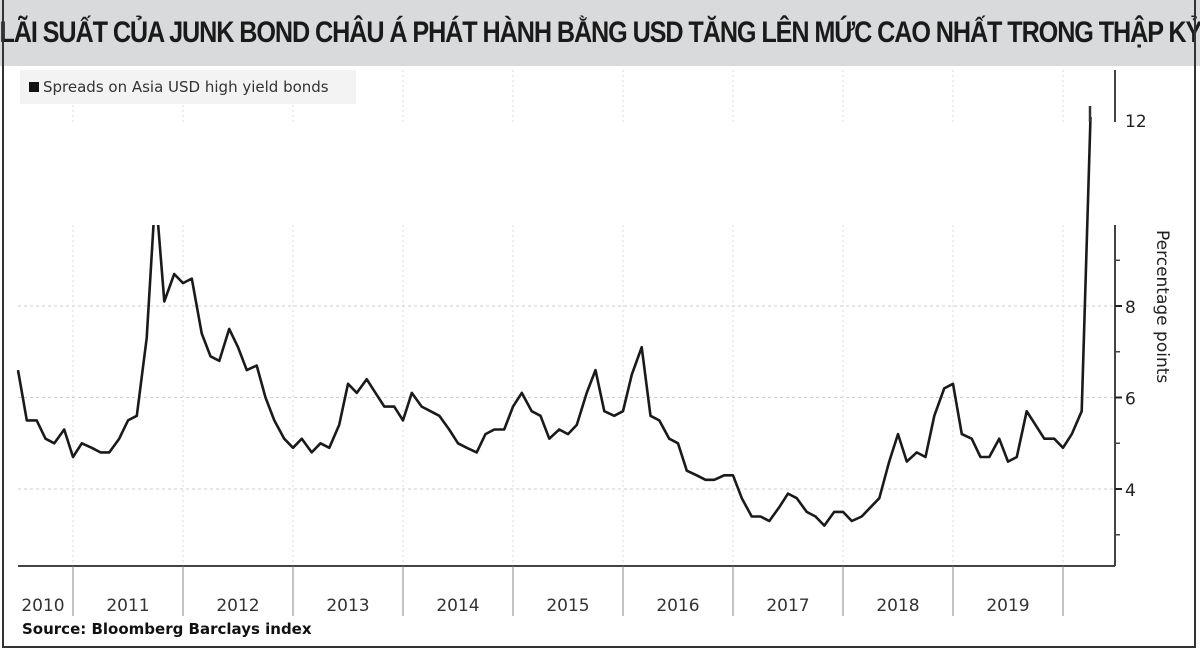 This screenshot has height=651, width=1200. What do you see at coordinates (545, 173) in the screenshot?
I see `gap-mask-line` at bounding box center [545, 173].